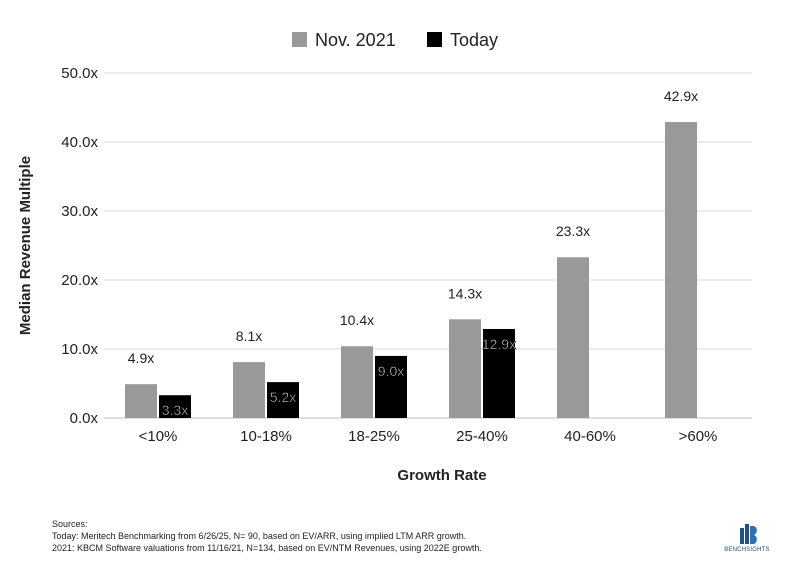 Image resolution: width=800 pixels, height=571 pixels. Describe the element at coordinates (747, 550) in the screenshot. I see `brand-name: BENCHSIGHTS` at that location.